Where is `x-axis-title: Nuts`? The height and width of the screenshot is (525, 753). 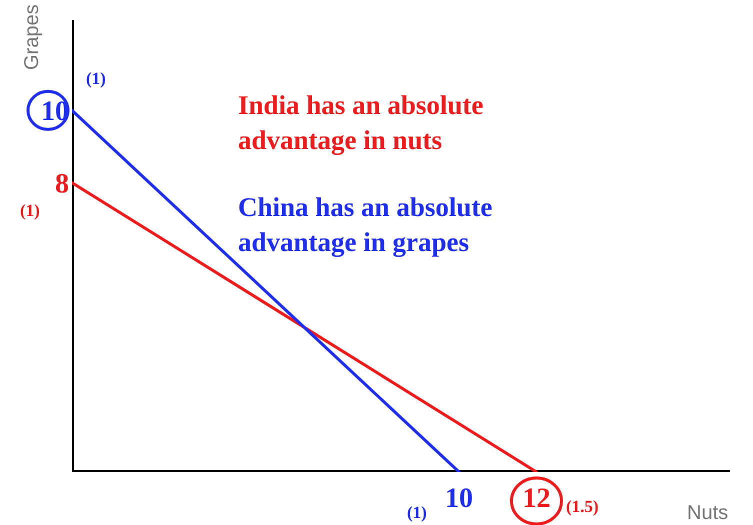
x-axis-title: Nuts is located at coordinates (707, 513).